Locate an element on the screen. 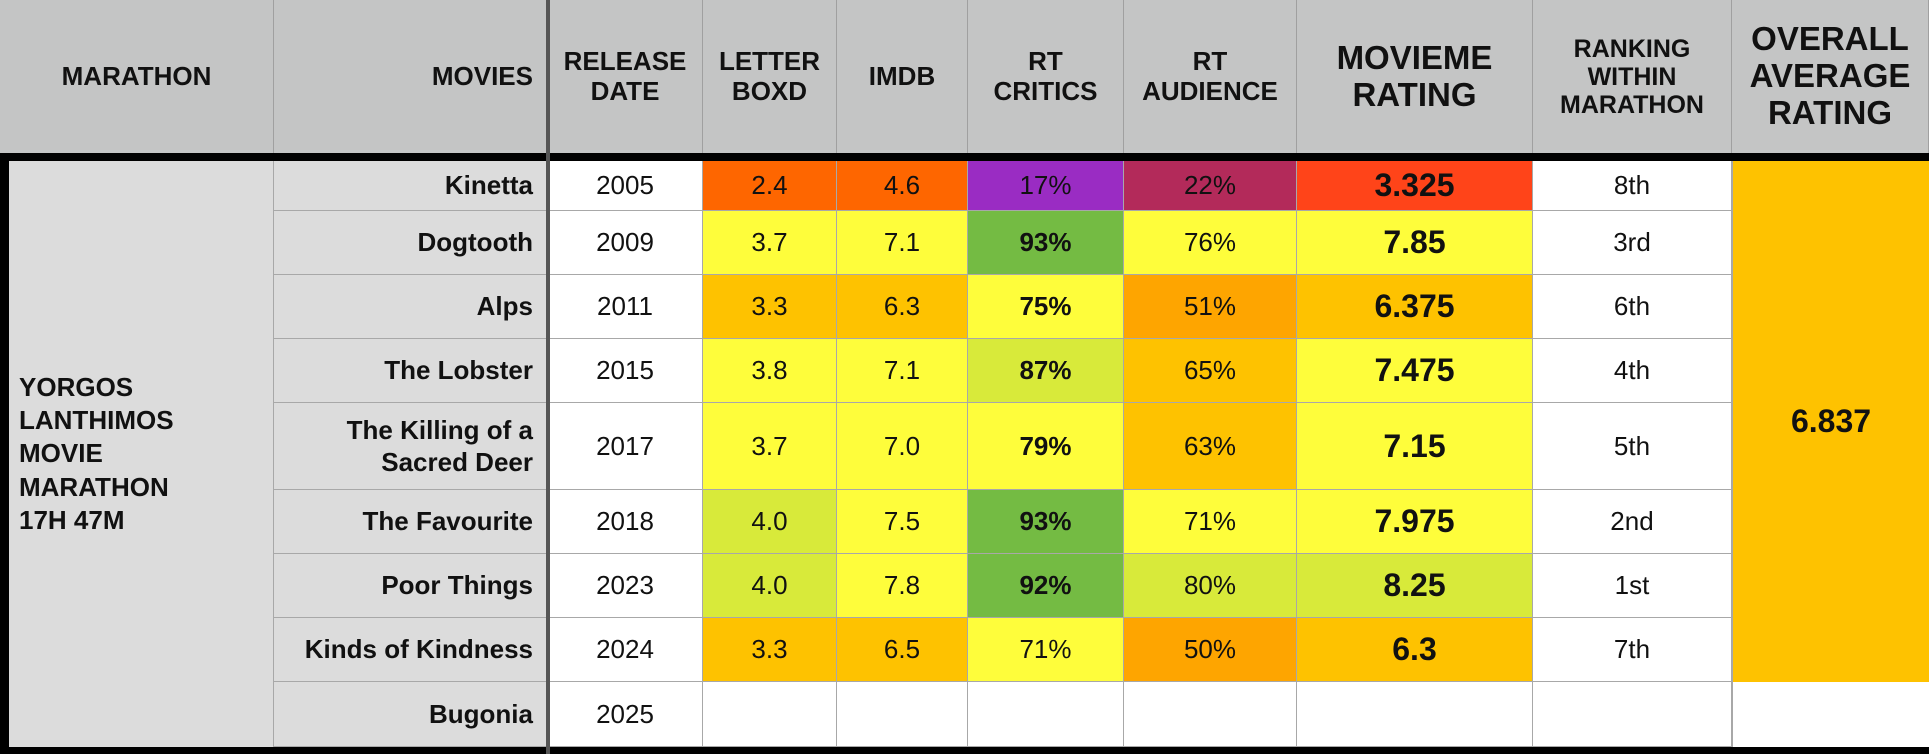 This screenshot has height=754, width=1929. movieme-rating-cell is located at coordinates (1415, 714).